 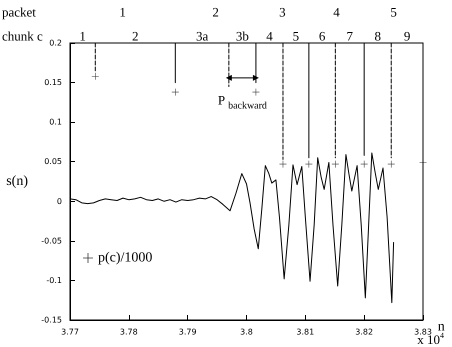 What do you see at coordinates (55, 122) in the screenshot?
I see `y-tick-label: 0.1` at bounding box center [55, 122].